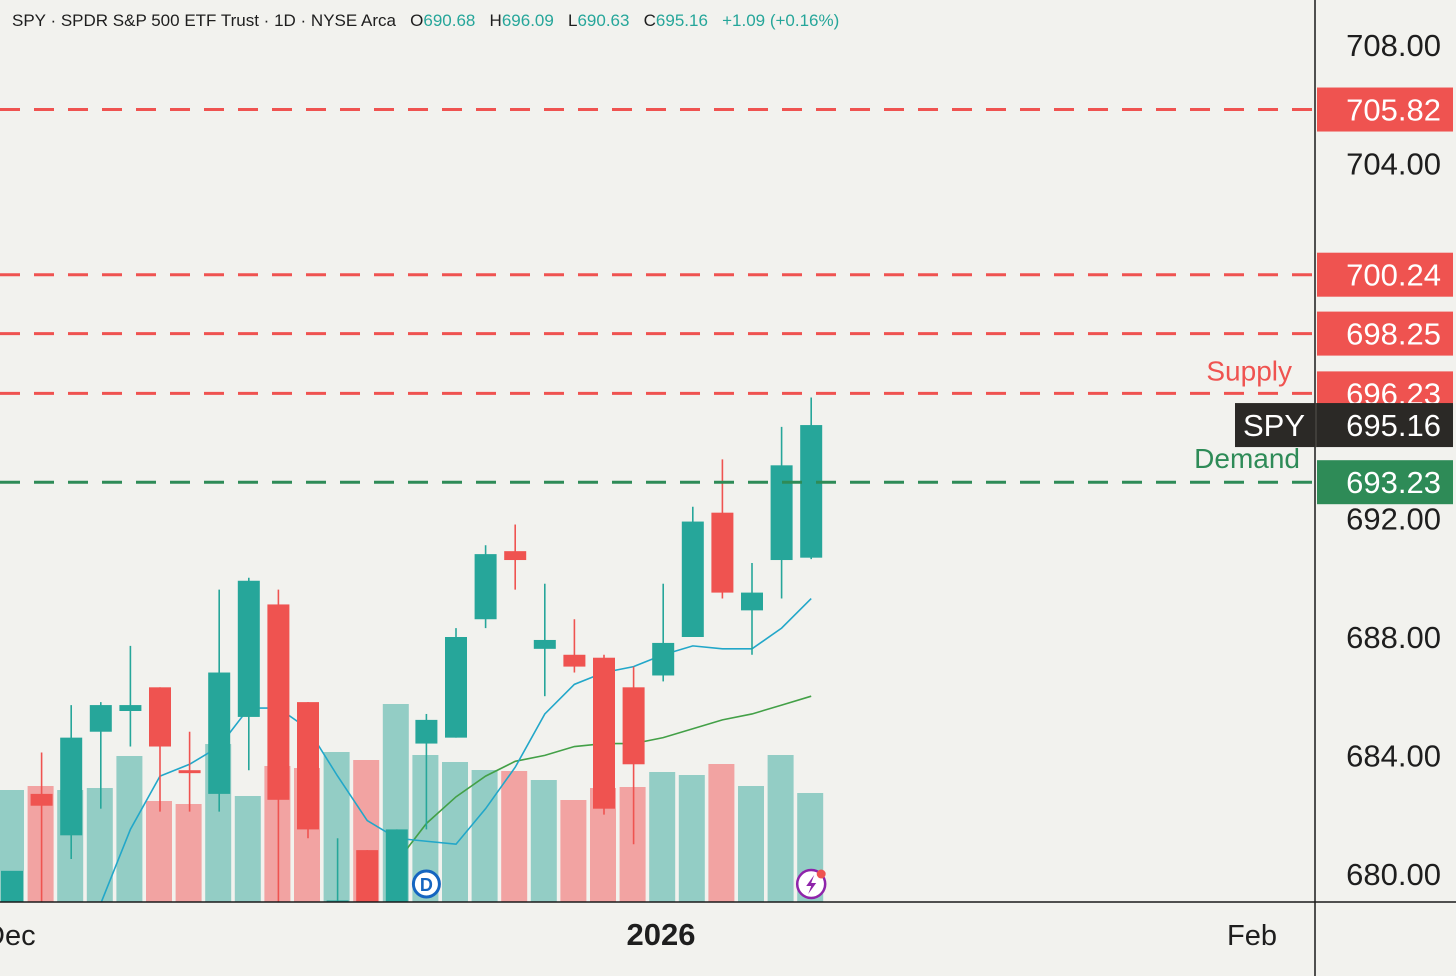 The height and width of the screenshot is (976, 1456). Describe the element at coordinates (573, 20) in the screenshot. I see `low-label: L` at that location.